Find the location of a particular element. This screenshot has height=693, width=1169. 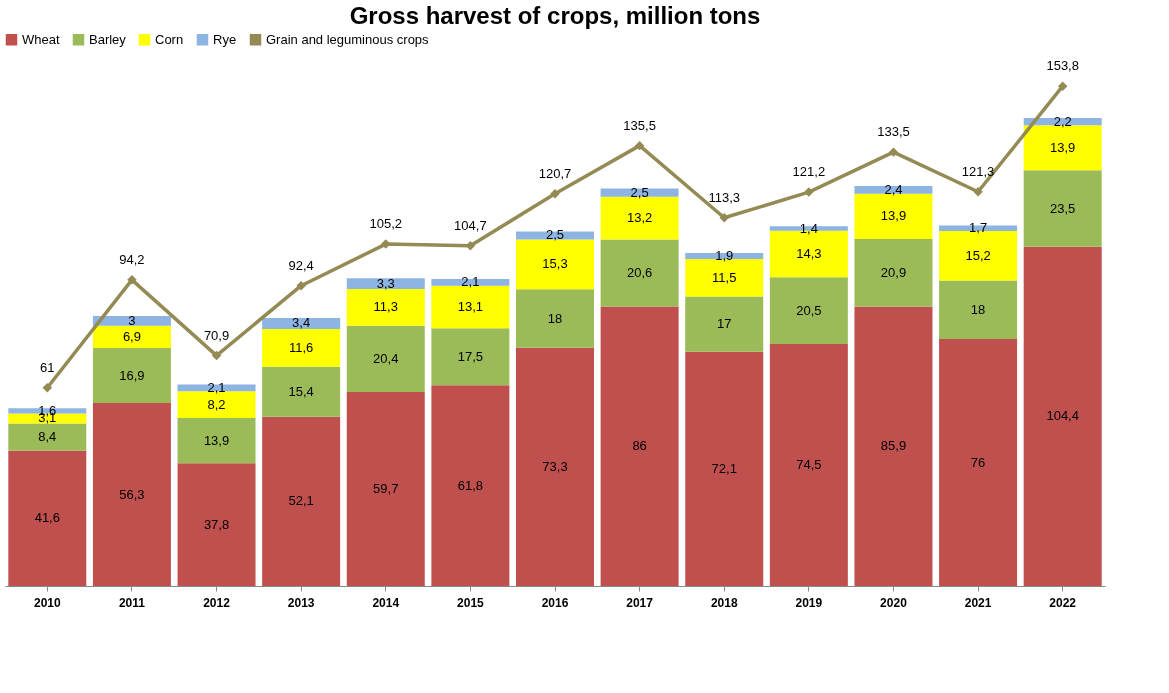

data-label: 85,9 is located at coordinates (893, 446).